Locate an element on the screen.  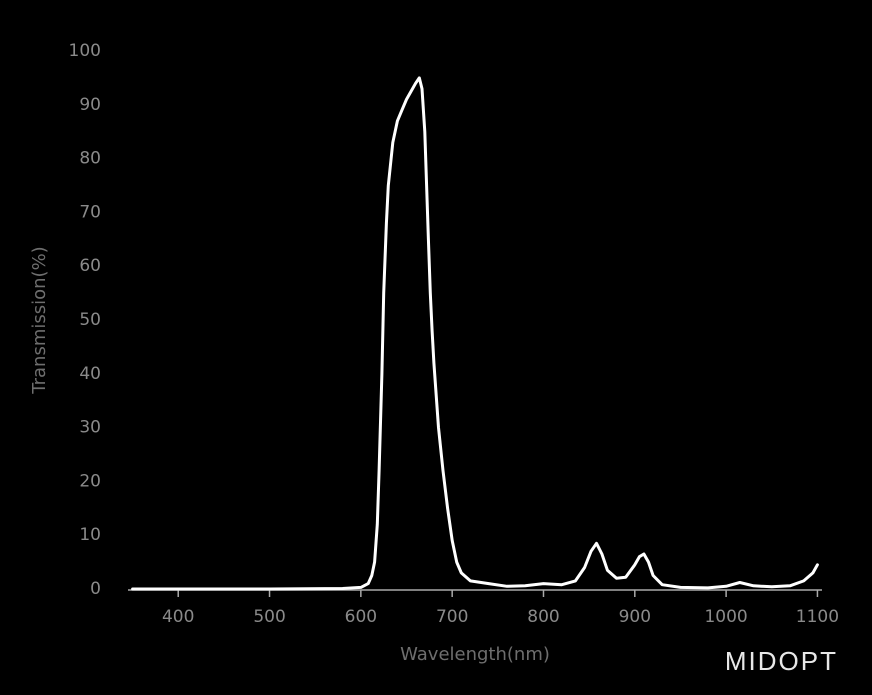
y-tick-label: 60 is located at coordinates (90, 266).